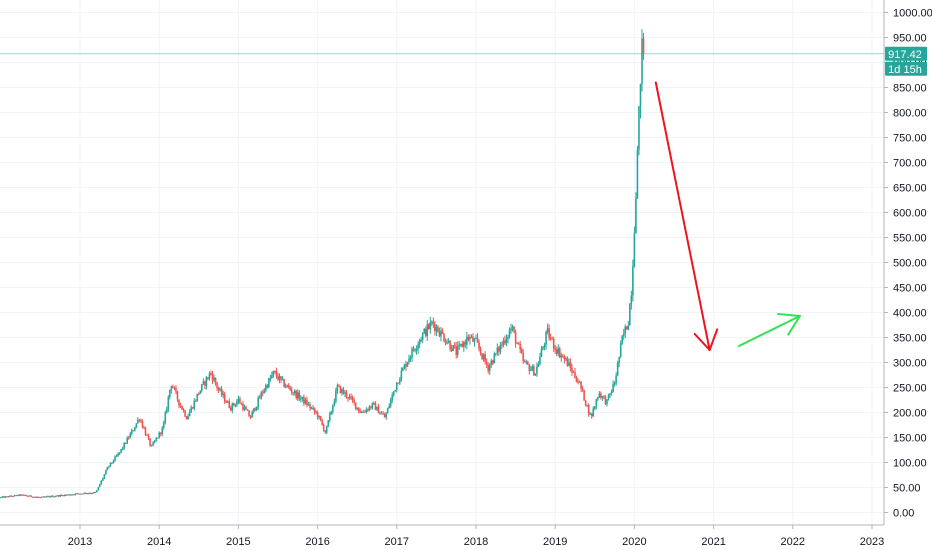 The width and height of the screenshot is (932, 550). Describe the element at coordinates (910, 464) in the screenshot. I see `y-tick-label: 100.00` at that location.